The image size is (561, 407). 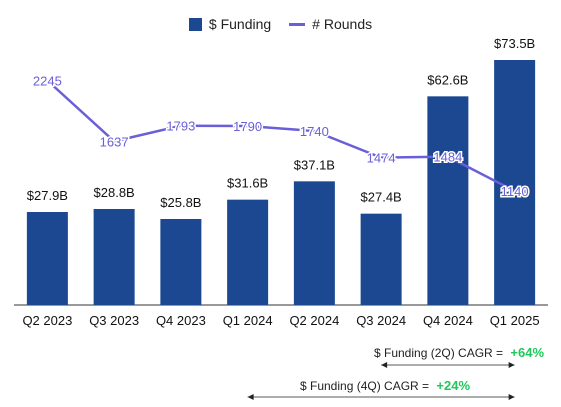 I want to click on legend-label-funding: $ Funding, so click(x=240, y=24).